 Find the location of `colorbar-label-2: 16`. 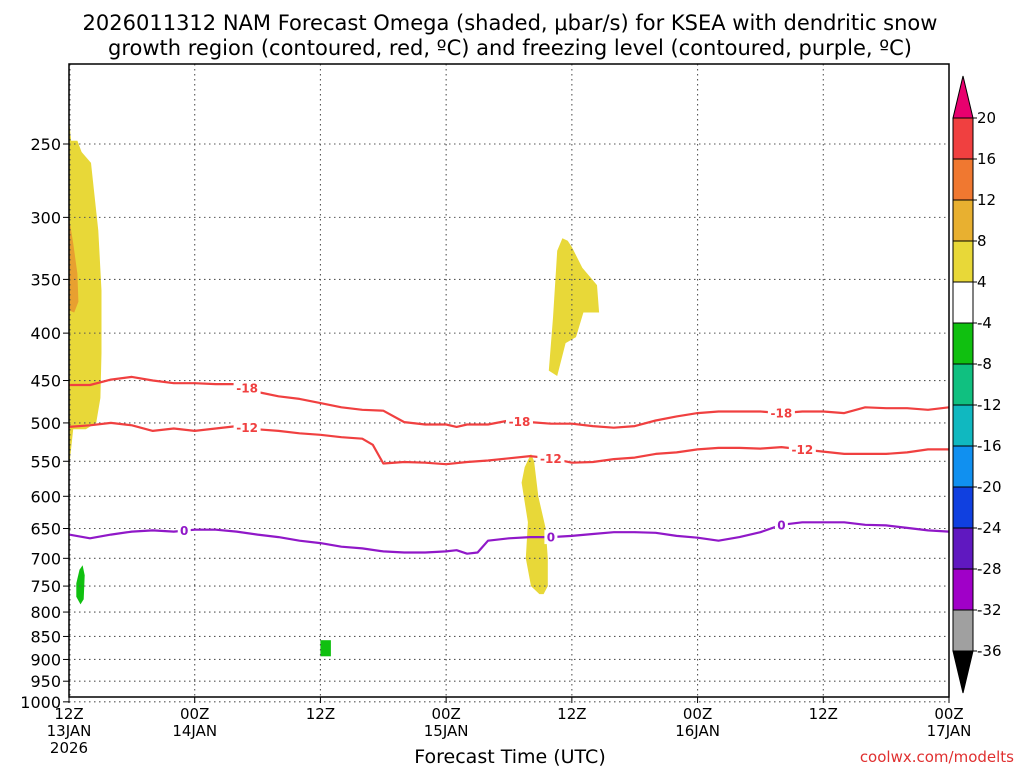

colorbar-label-2: 16 is located at coordinates (986, 159).